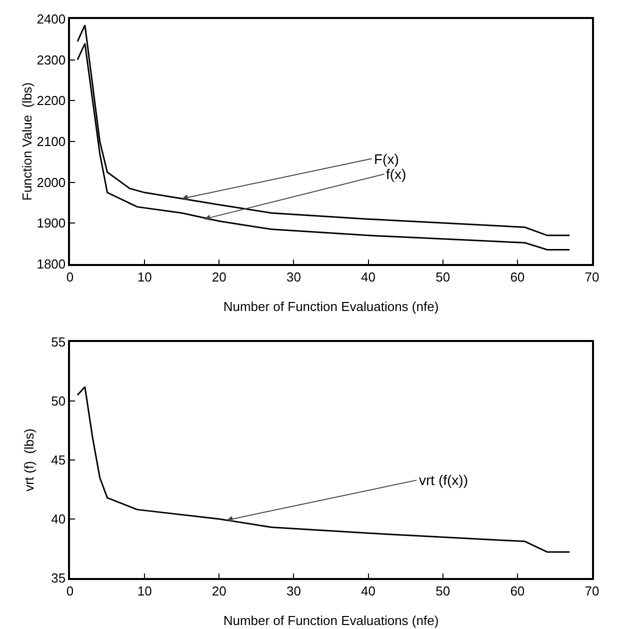 This screenshot has width=617, height=629. What do you see at coordinates (27, 141) in the screenshot?
I see `y-axis-title: Function Value (lbs)` at bounding box center [27, 141].